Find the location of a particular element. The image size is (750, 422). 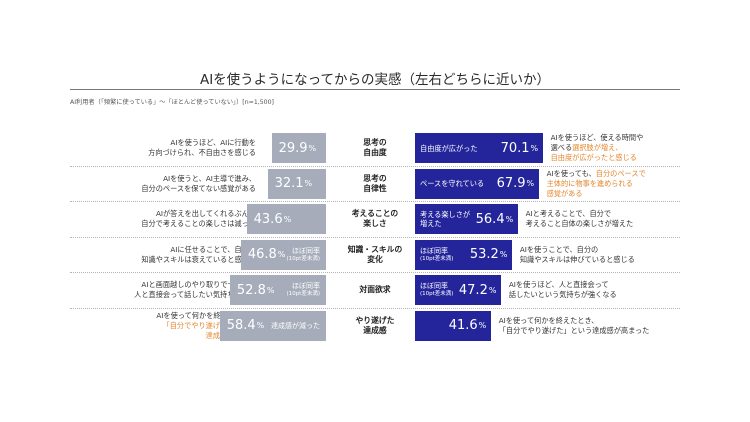

right-statement: AIを使うことで、自分の 知識やスキルは伸びていると感じる is located at coordinates (605, 255).